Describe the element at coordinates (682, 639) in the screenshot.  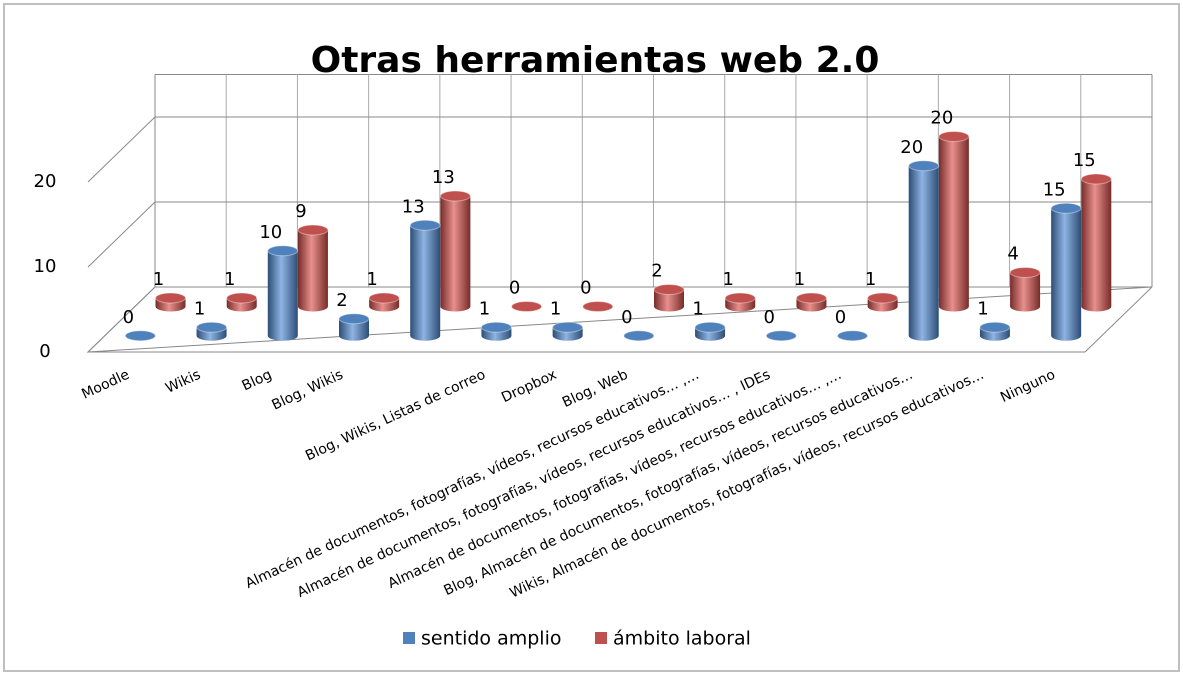
I see `legend-label: ámbito laboral` at that location.